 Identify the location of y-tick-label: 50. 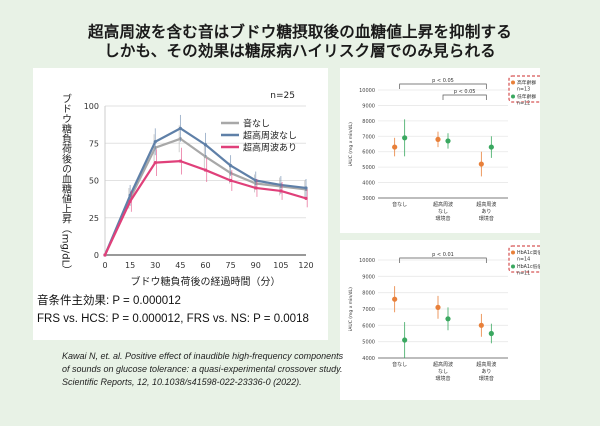
(94, 181).